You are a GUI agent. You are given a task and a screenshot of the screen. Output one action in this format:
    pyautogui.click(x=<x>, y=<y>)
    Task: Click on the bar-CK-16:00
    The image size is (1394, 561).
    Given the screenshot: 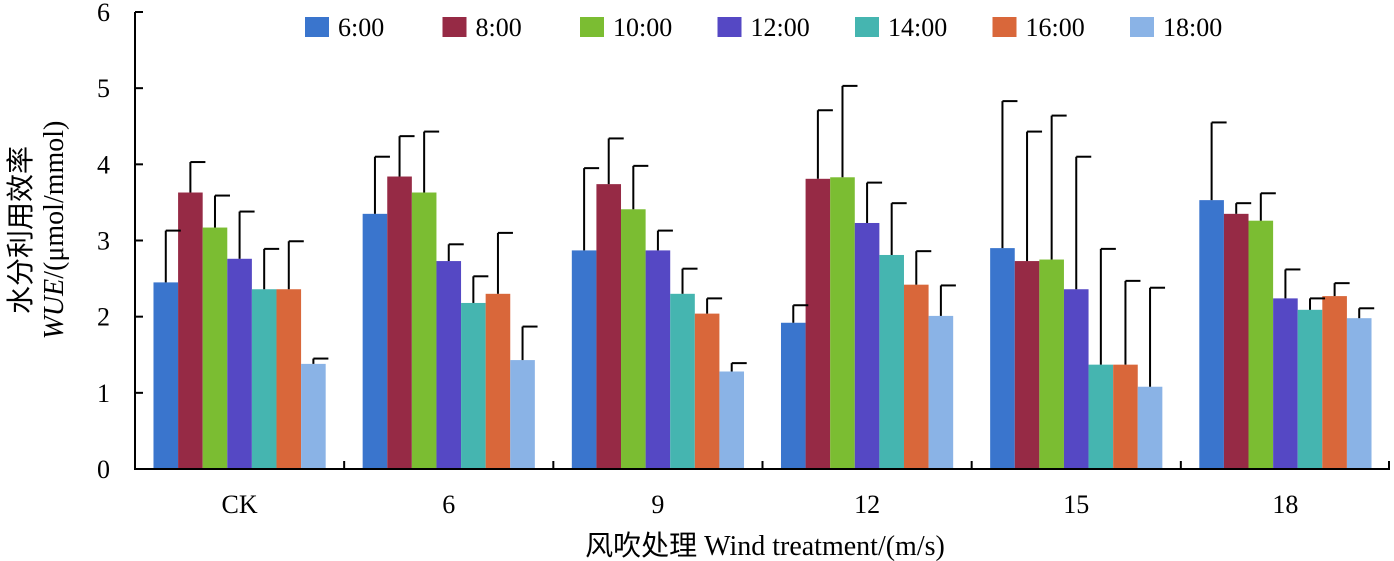 What is the action you would take?
    pyautogui.click(x=289, y=379)
    